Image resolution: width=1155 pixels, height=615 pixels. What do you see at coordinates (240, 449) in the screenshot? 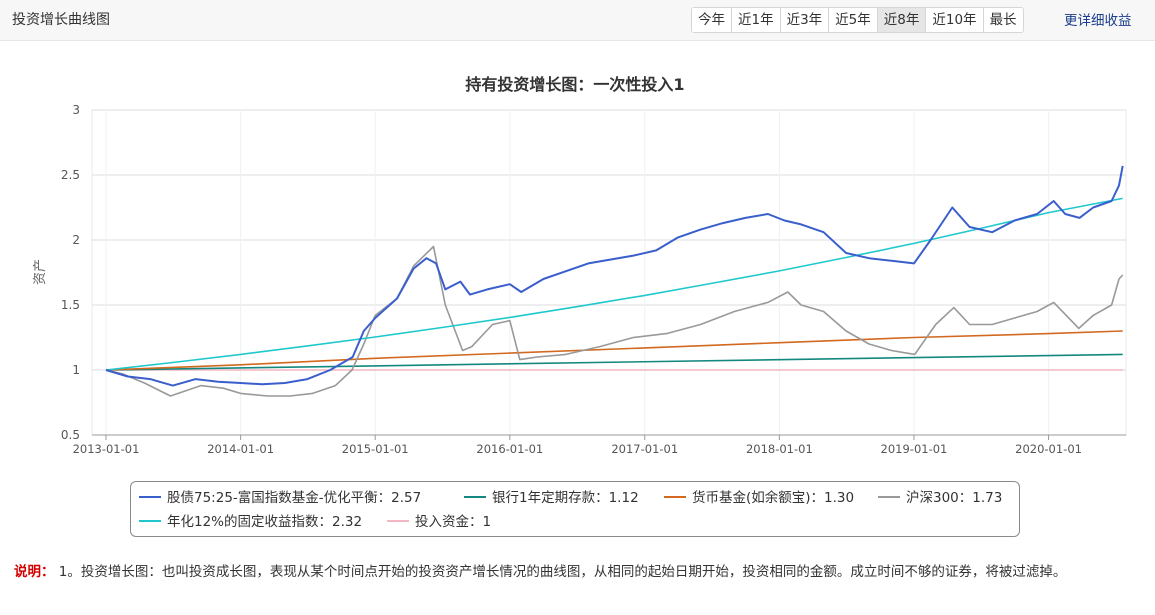
I see `x-tick-label: 2014-01-01` at bounding box center [240, 449].